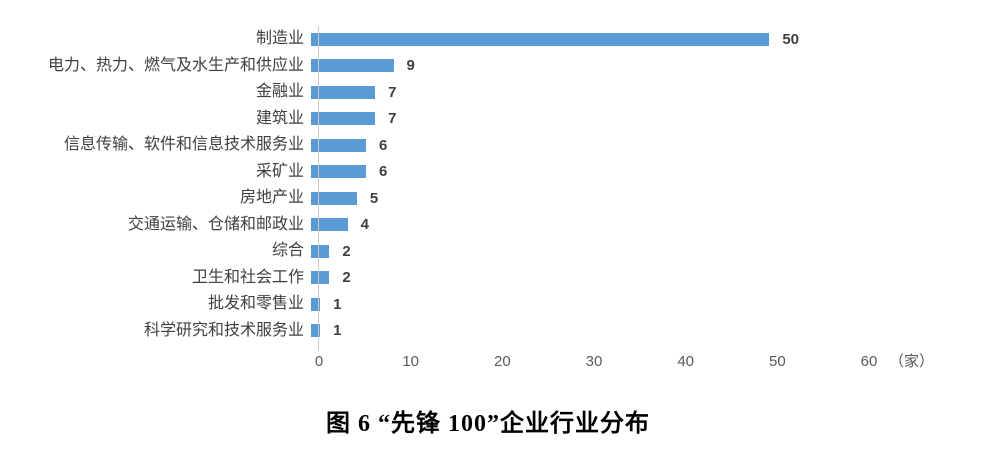 This screenshot has width=988, height=459. I want to click on chart-row: 综合 2, so click(494, 251).